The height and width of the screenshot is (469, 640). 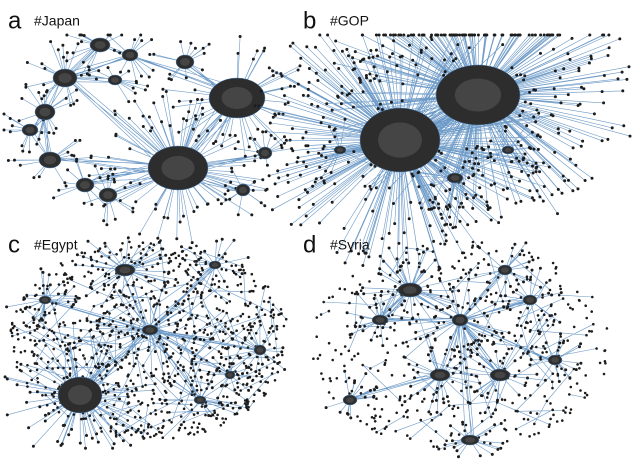 I want to click on panel-letter: a, so click(x=15, y=20).